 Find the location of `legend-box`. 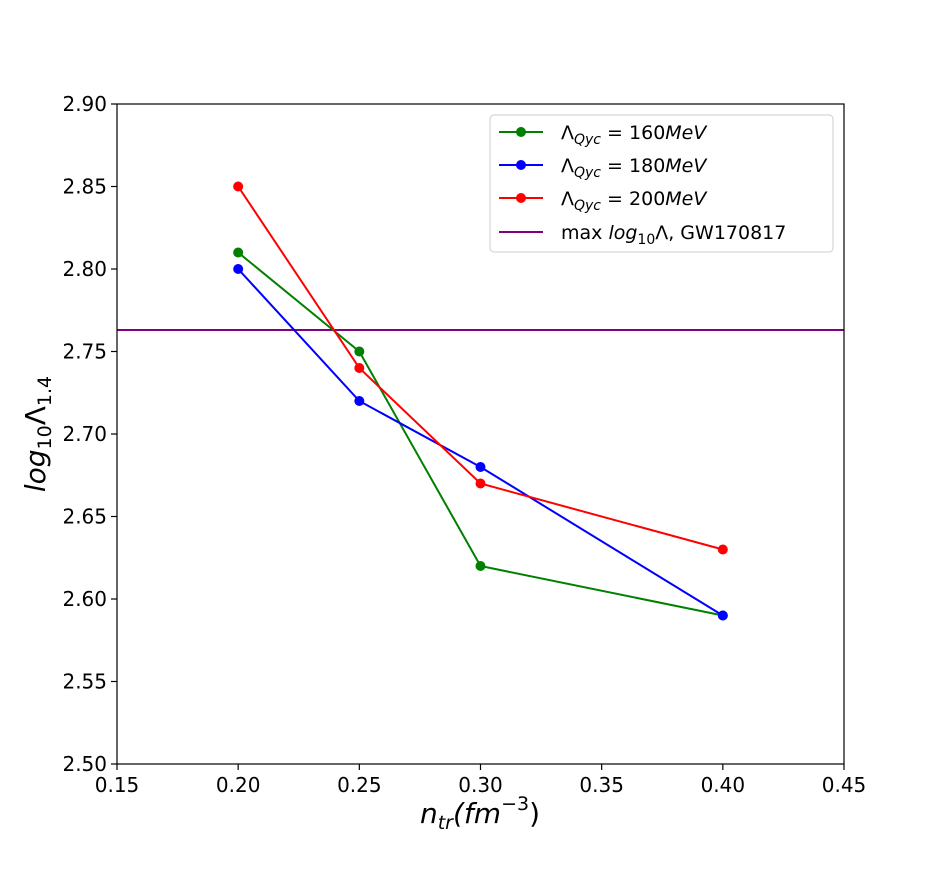

legend-box is located at coordinates (661, 183).